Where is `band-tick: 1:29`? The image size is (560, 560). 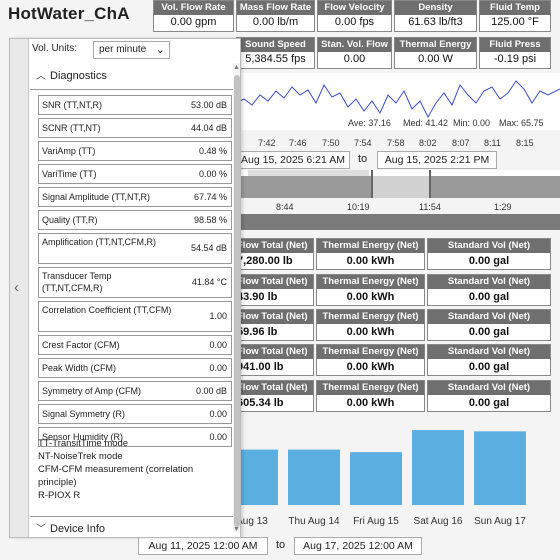 band-tick: 1:29 is located at coordinates (503, 207).